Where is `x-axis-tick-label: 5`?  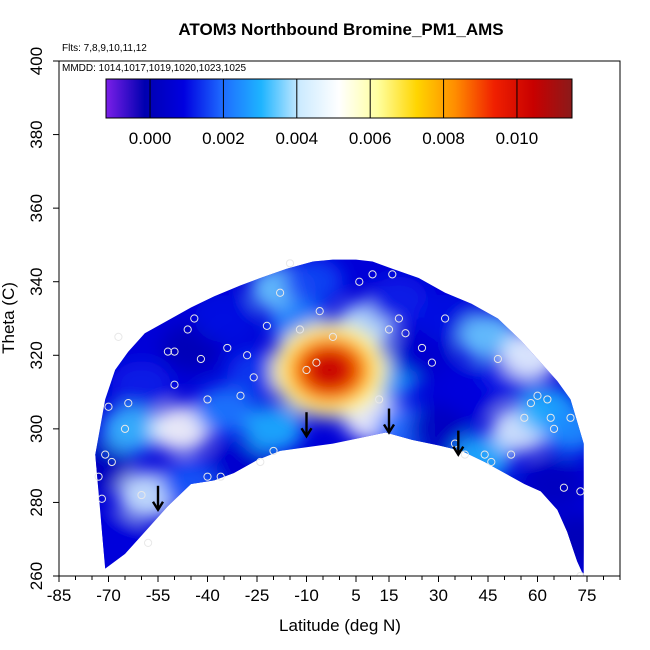
x-axis-tick-label: 5 is located at coordinates (355, 595).